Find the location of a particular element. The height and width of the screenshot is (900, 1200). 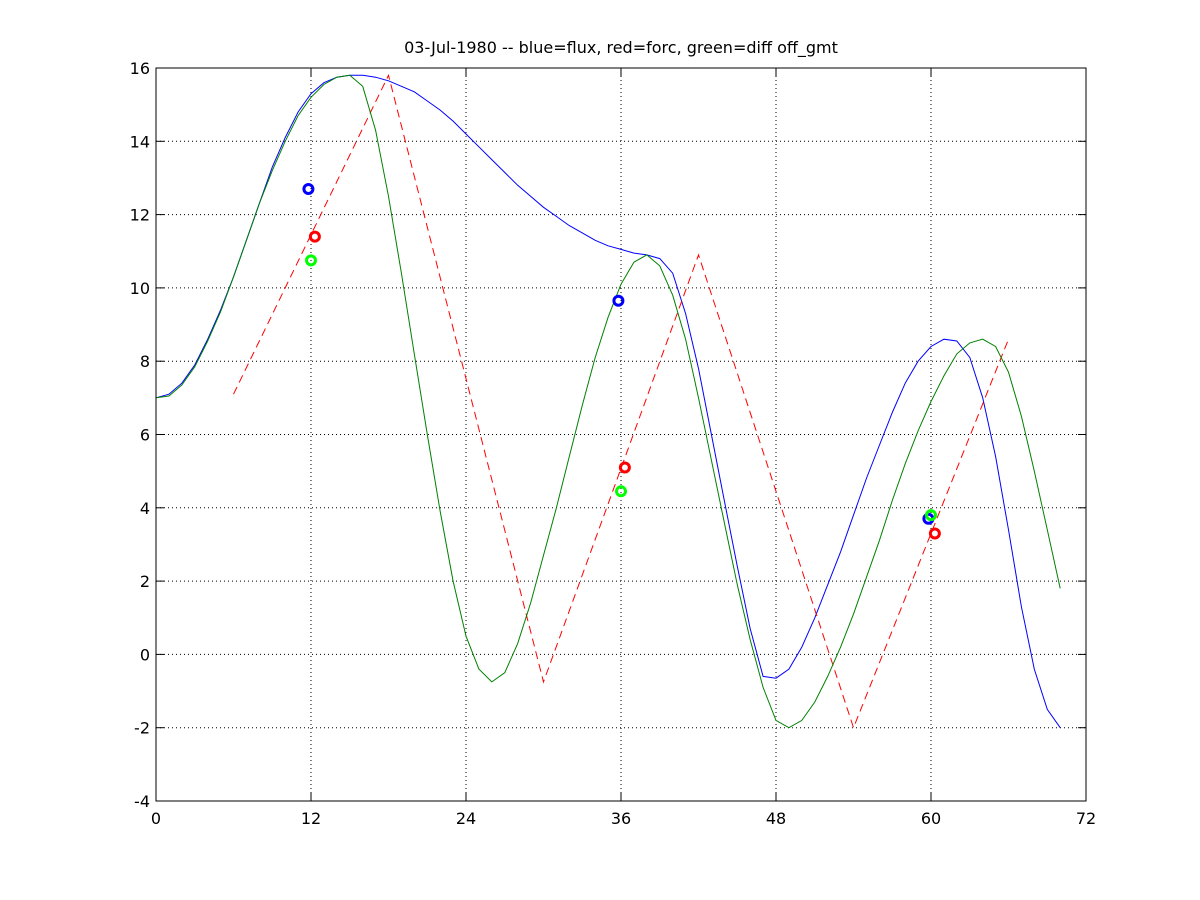

y-tick-label: -4 is located at coordinates (142, 801).